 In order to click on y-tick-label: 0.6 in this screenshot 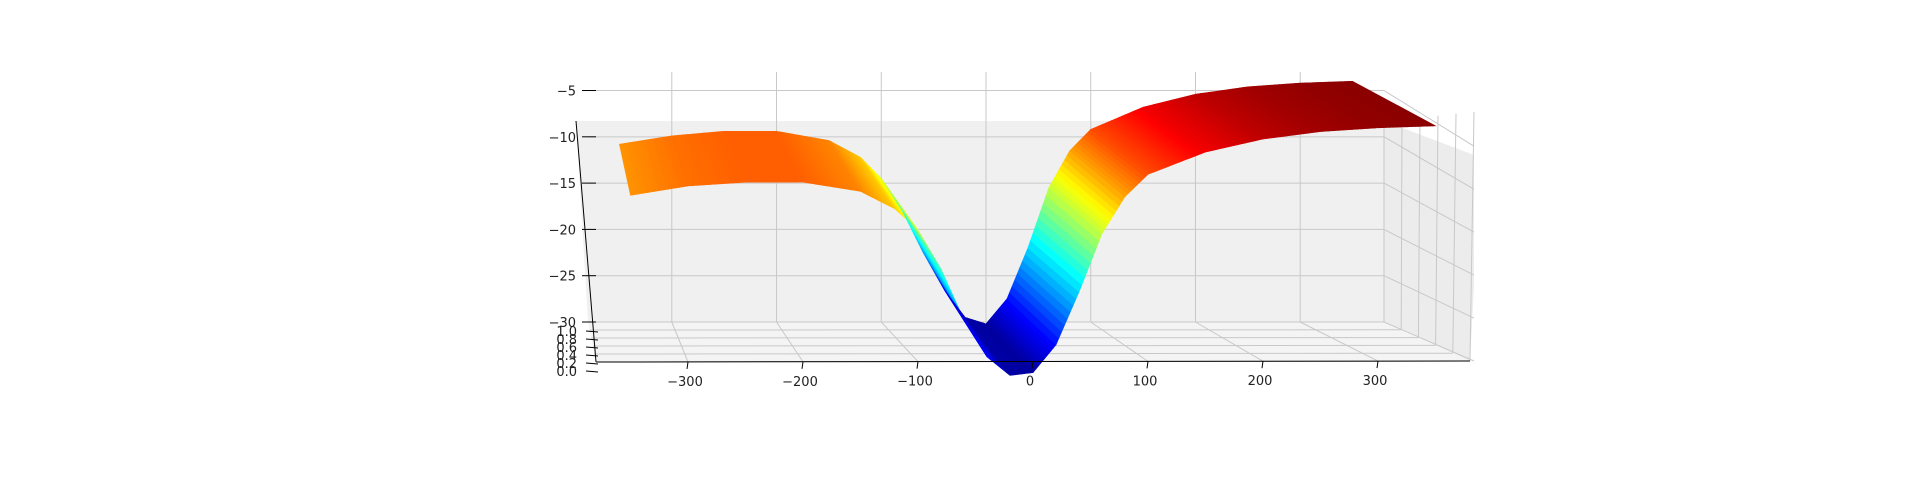, I will do `click(566, 348)`.